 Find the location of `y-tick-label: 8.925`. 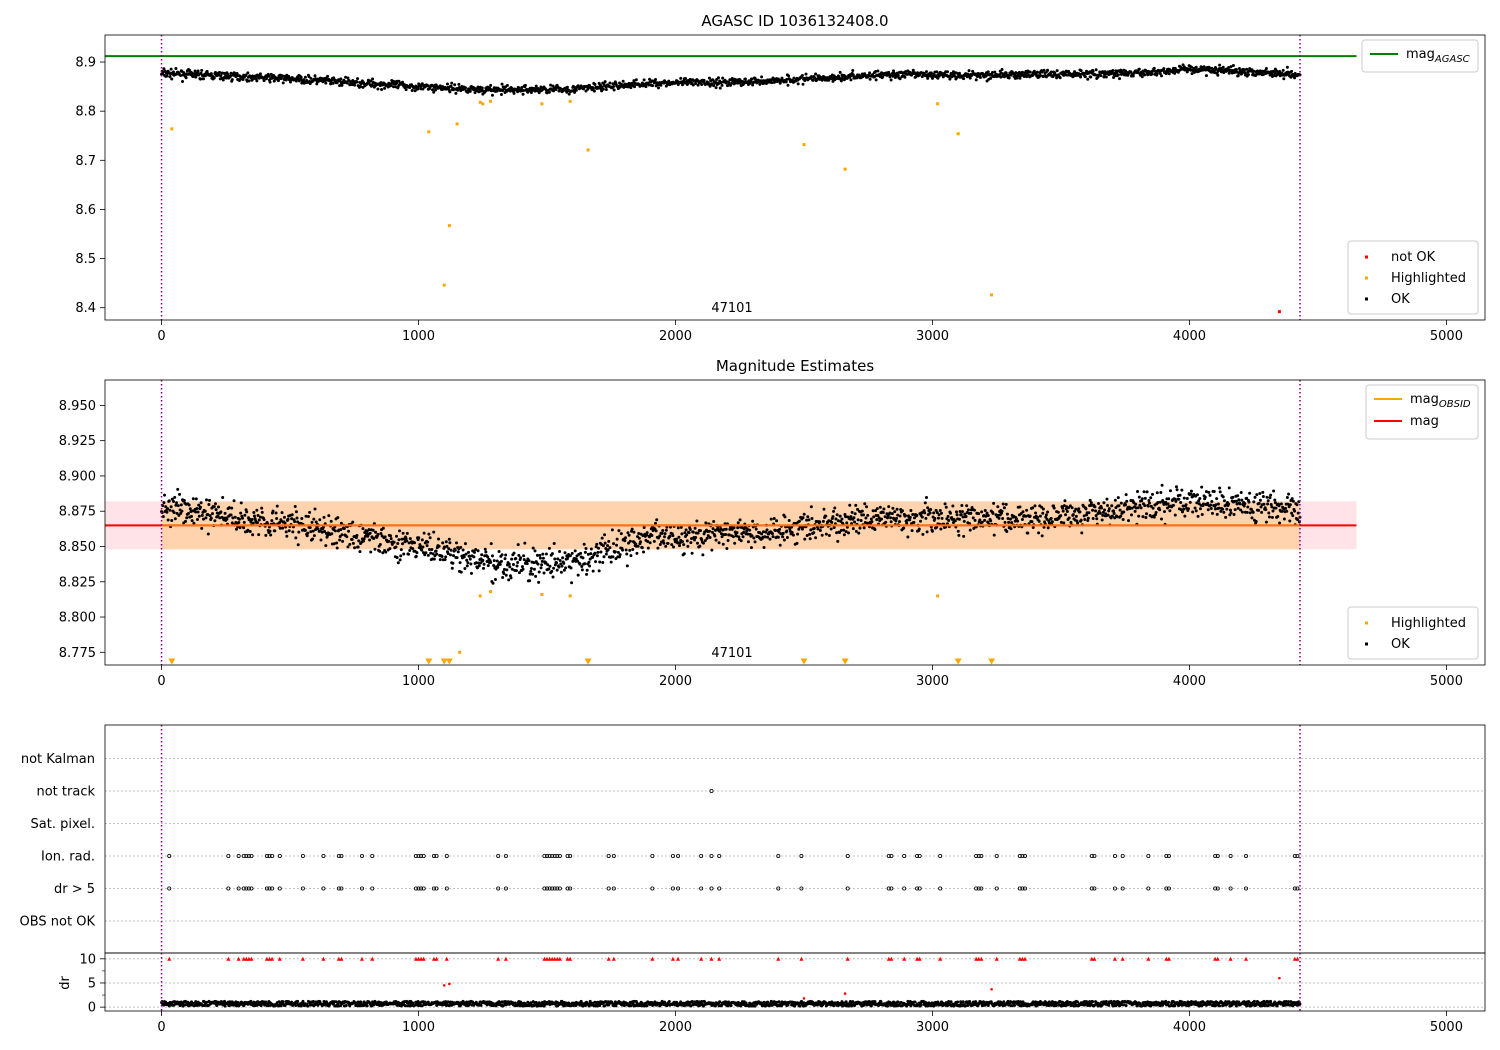

y-tick-label: 8.925 is located at coordinates (77, 441).